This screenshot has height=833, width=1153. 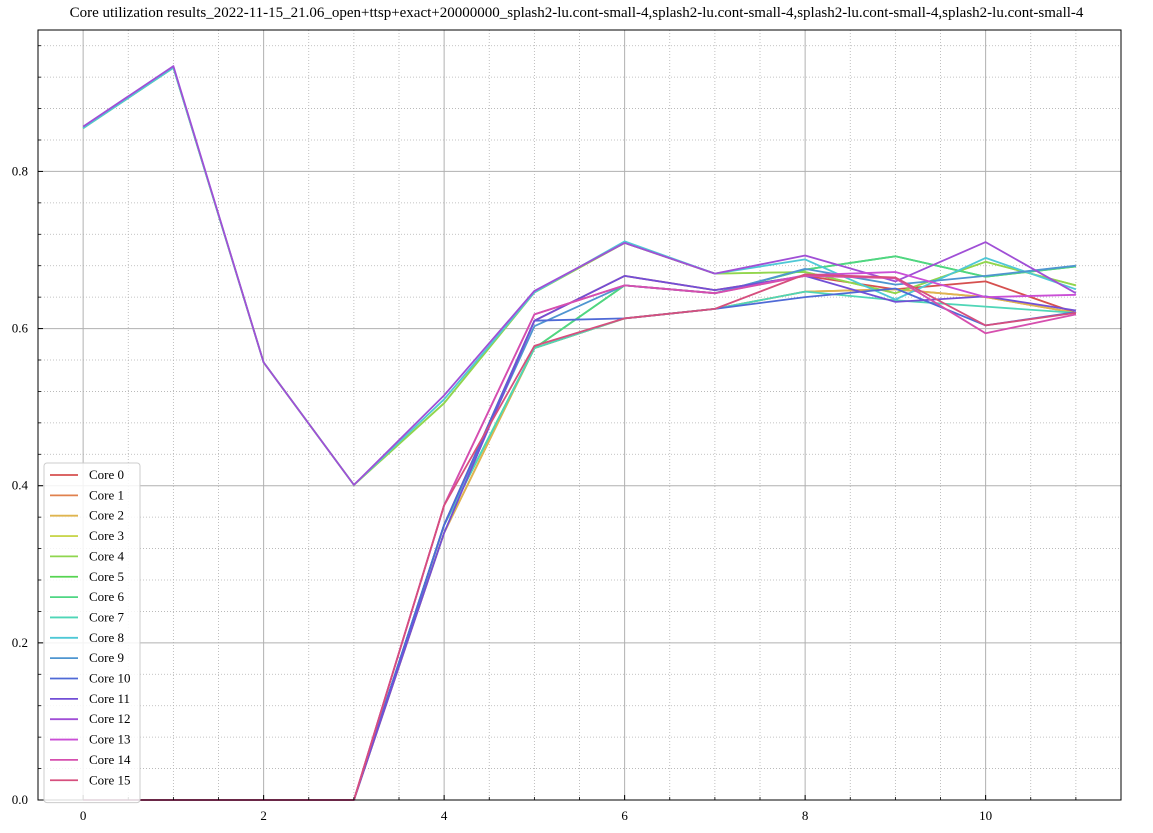 I want to click on y-tick-label: 0.4, so click(x=20, y=485).